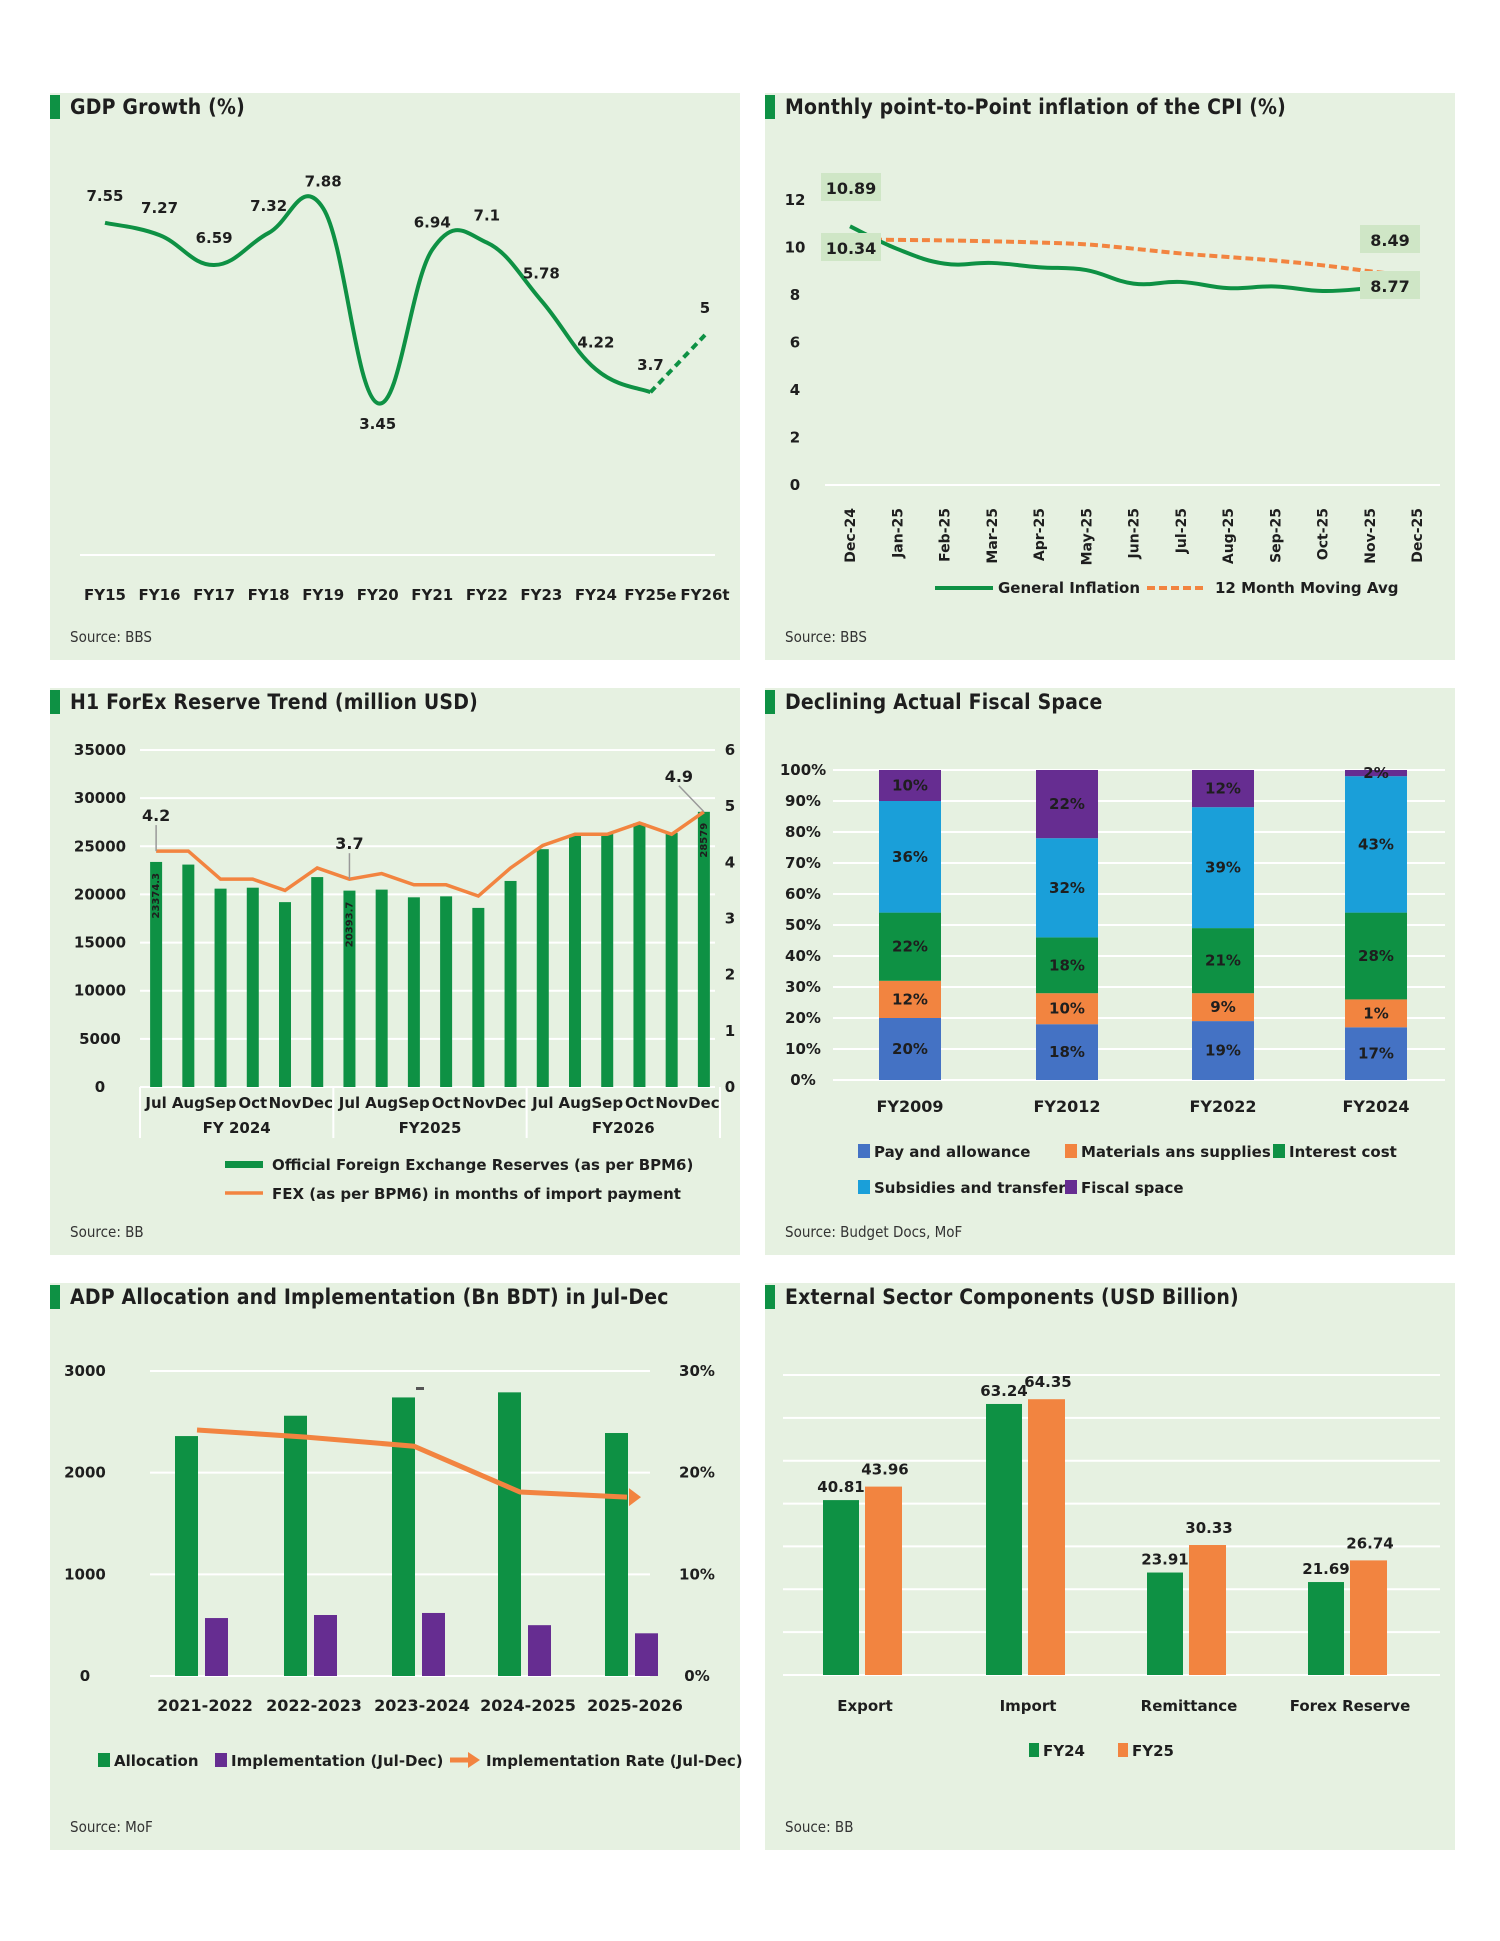 The height and width of the screenshot is (1941, 1500). What do you see at coordinates (1223, 1051) in the screenshot?
I see `segment-label: 19%` at bounding box center [1223, 1051].